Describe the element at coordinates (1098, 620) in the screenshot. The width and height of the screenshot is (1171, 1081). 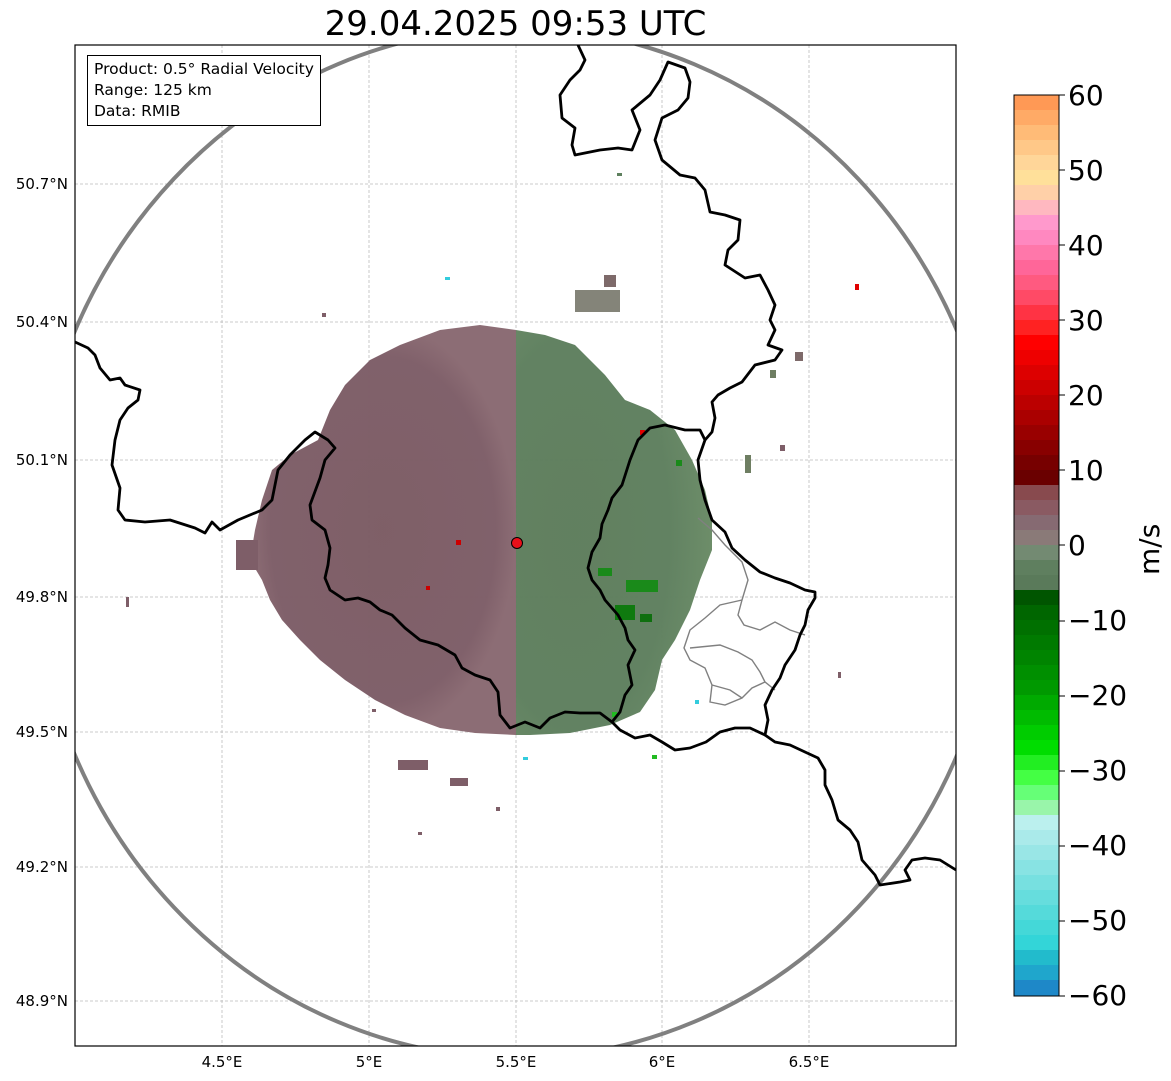
I see `colorbar-tick-minus-10: −10` at that location.